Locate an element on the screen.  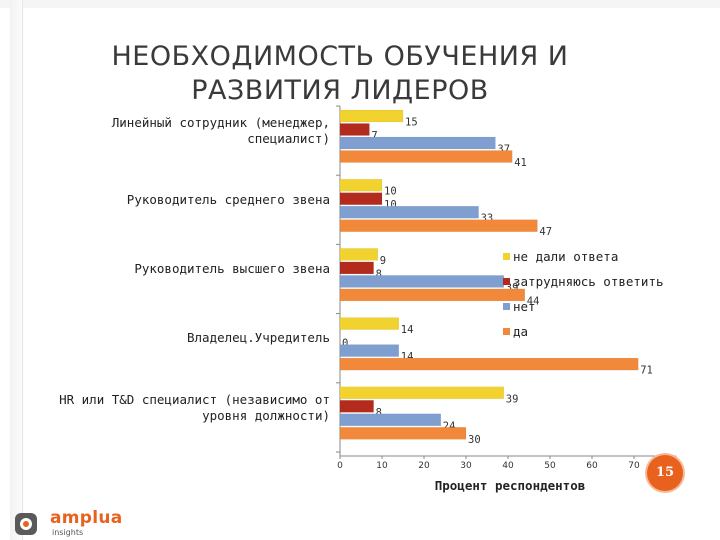
x-tick-label: 0 is located at coordinates (340, 466).